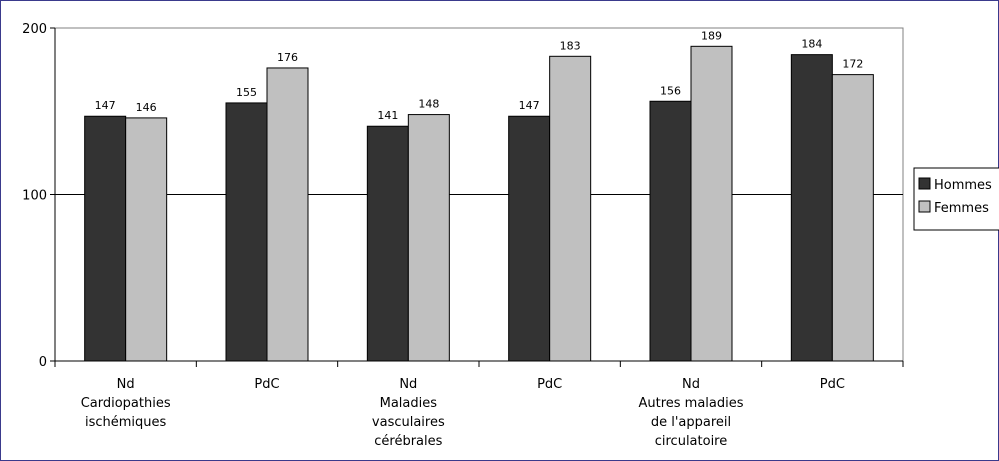 The height and width of the screenshot is (461, 999). I want to click on data-label: 146, so click(146, 107).